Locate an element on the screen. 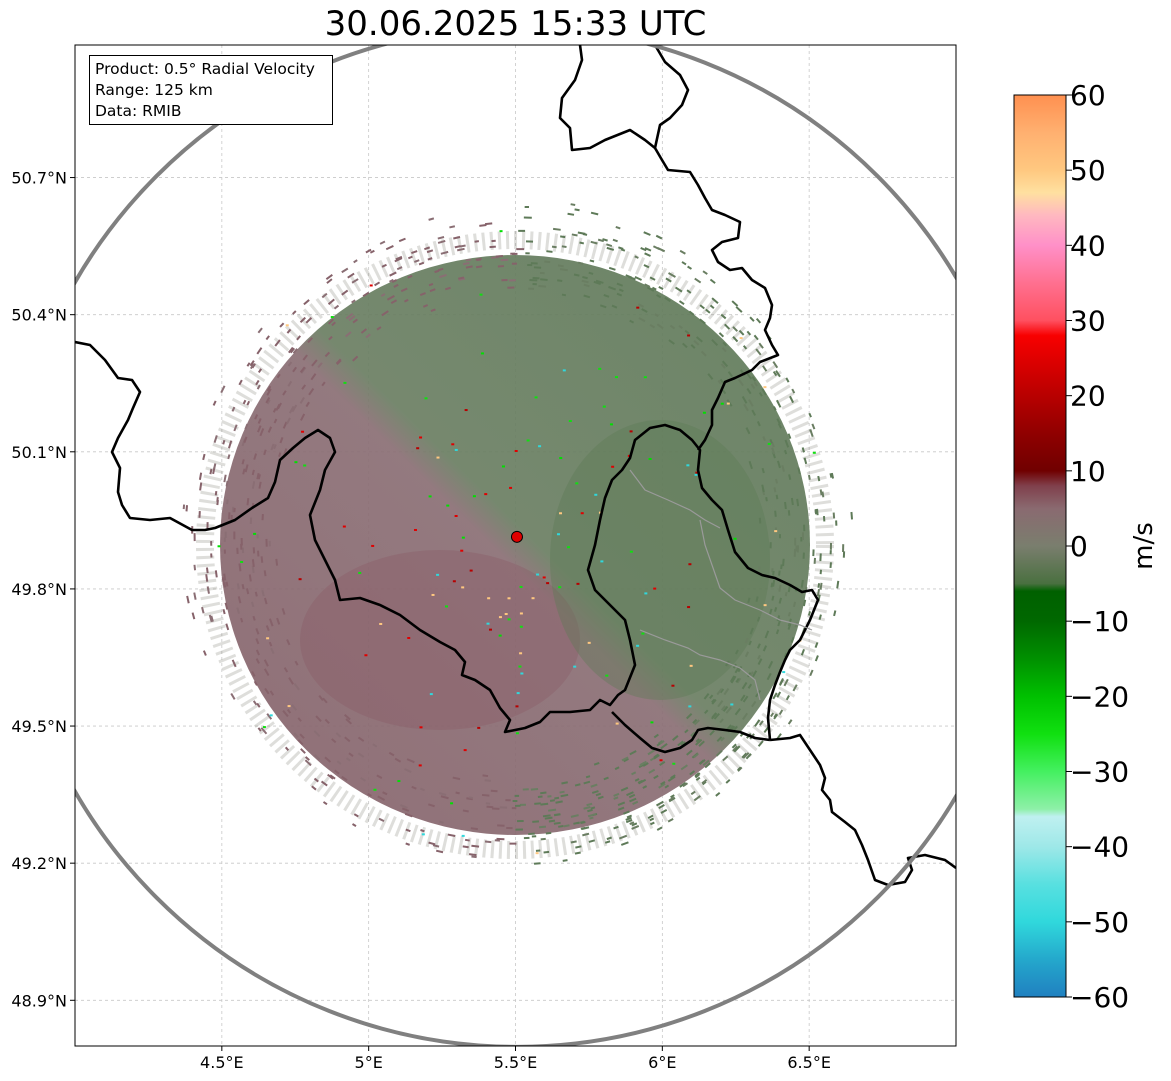  lat-tick-label: 49.2°N is located at coordinates (39, 863).